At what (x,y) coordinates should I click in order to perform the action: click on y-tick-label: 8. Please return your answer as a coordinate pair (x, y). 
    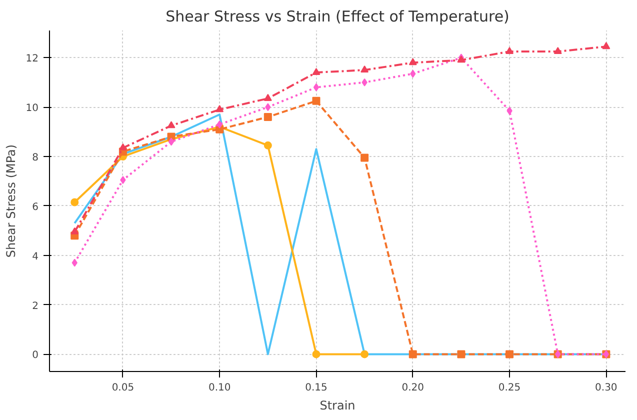
    Looking at the image, I should click on (35, 158).